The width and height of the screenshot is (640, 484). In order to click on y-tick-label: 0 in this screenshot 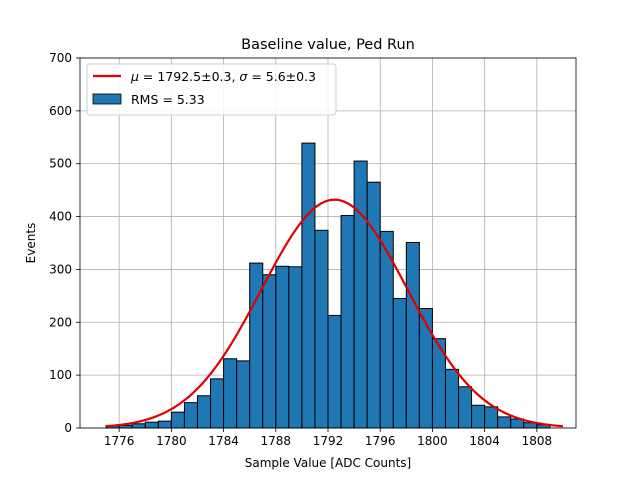, I will do `click(68, 428)`.